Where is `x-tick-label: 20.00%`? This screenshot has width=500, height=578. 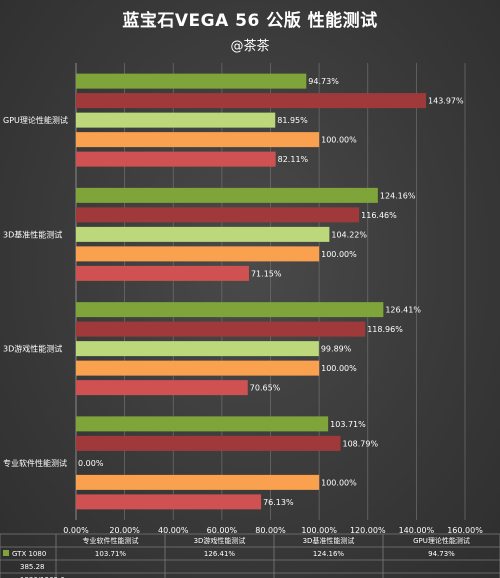
x-tick-label: 20.00% is located at coordinates (124, 530).